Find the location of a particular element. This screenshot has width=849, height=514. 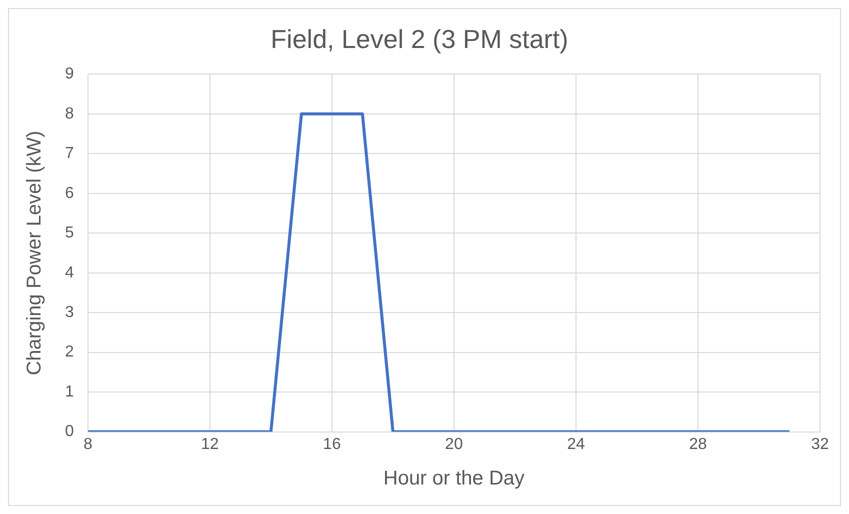

y-tick-label: 0 is located at coordinates (69, 431).